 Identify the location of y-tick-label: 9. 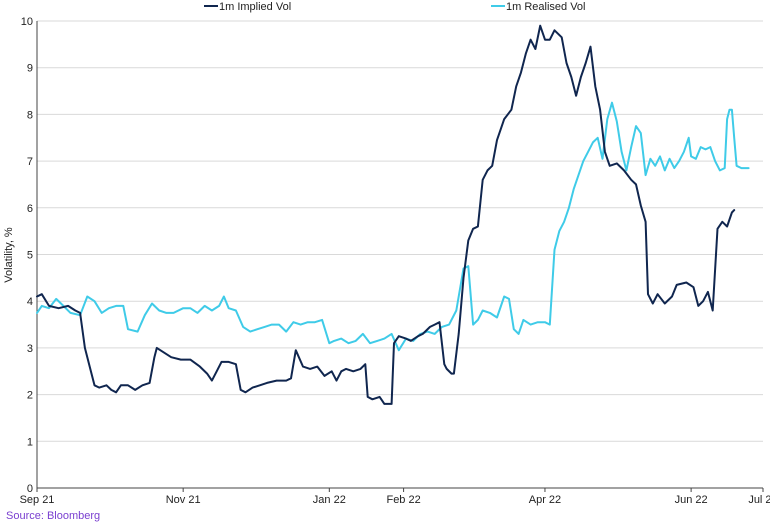
(30, 69).